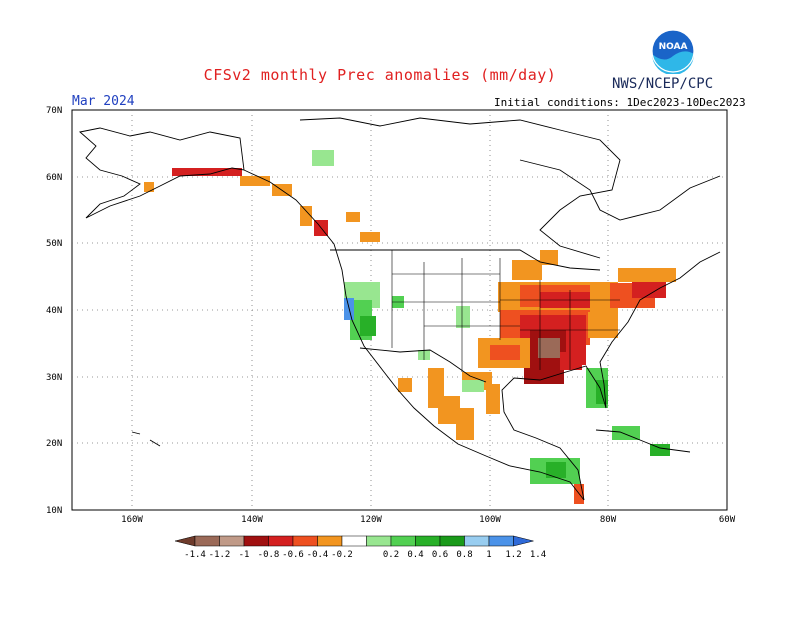 This screenshot has width=800, height=618. I want to click on initial-conditions: Initial conditions: 1Dec2023-10Dec2023, so click(620, 102).